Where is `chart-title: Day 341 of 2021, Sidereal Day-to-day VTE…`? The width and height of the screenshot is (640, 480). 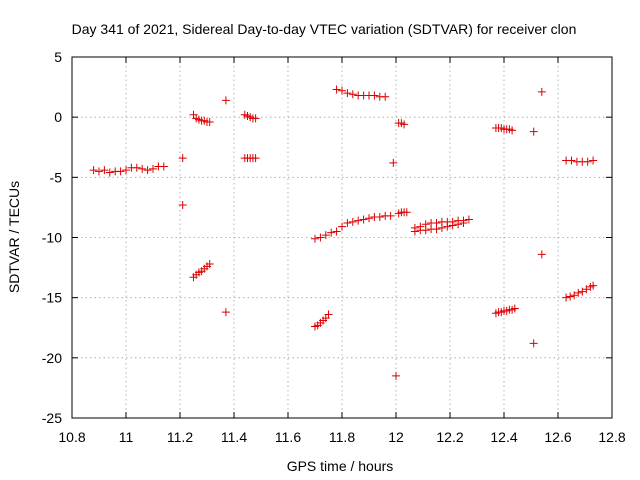 chart-title: Day 341 of 2021, Sidereal Day-to-day VTE… is located at coordinates (324, 29).